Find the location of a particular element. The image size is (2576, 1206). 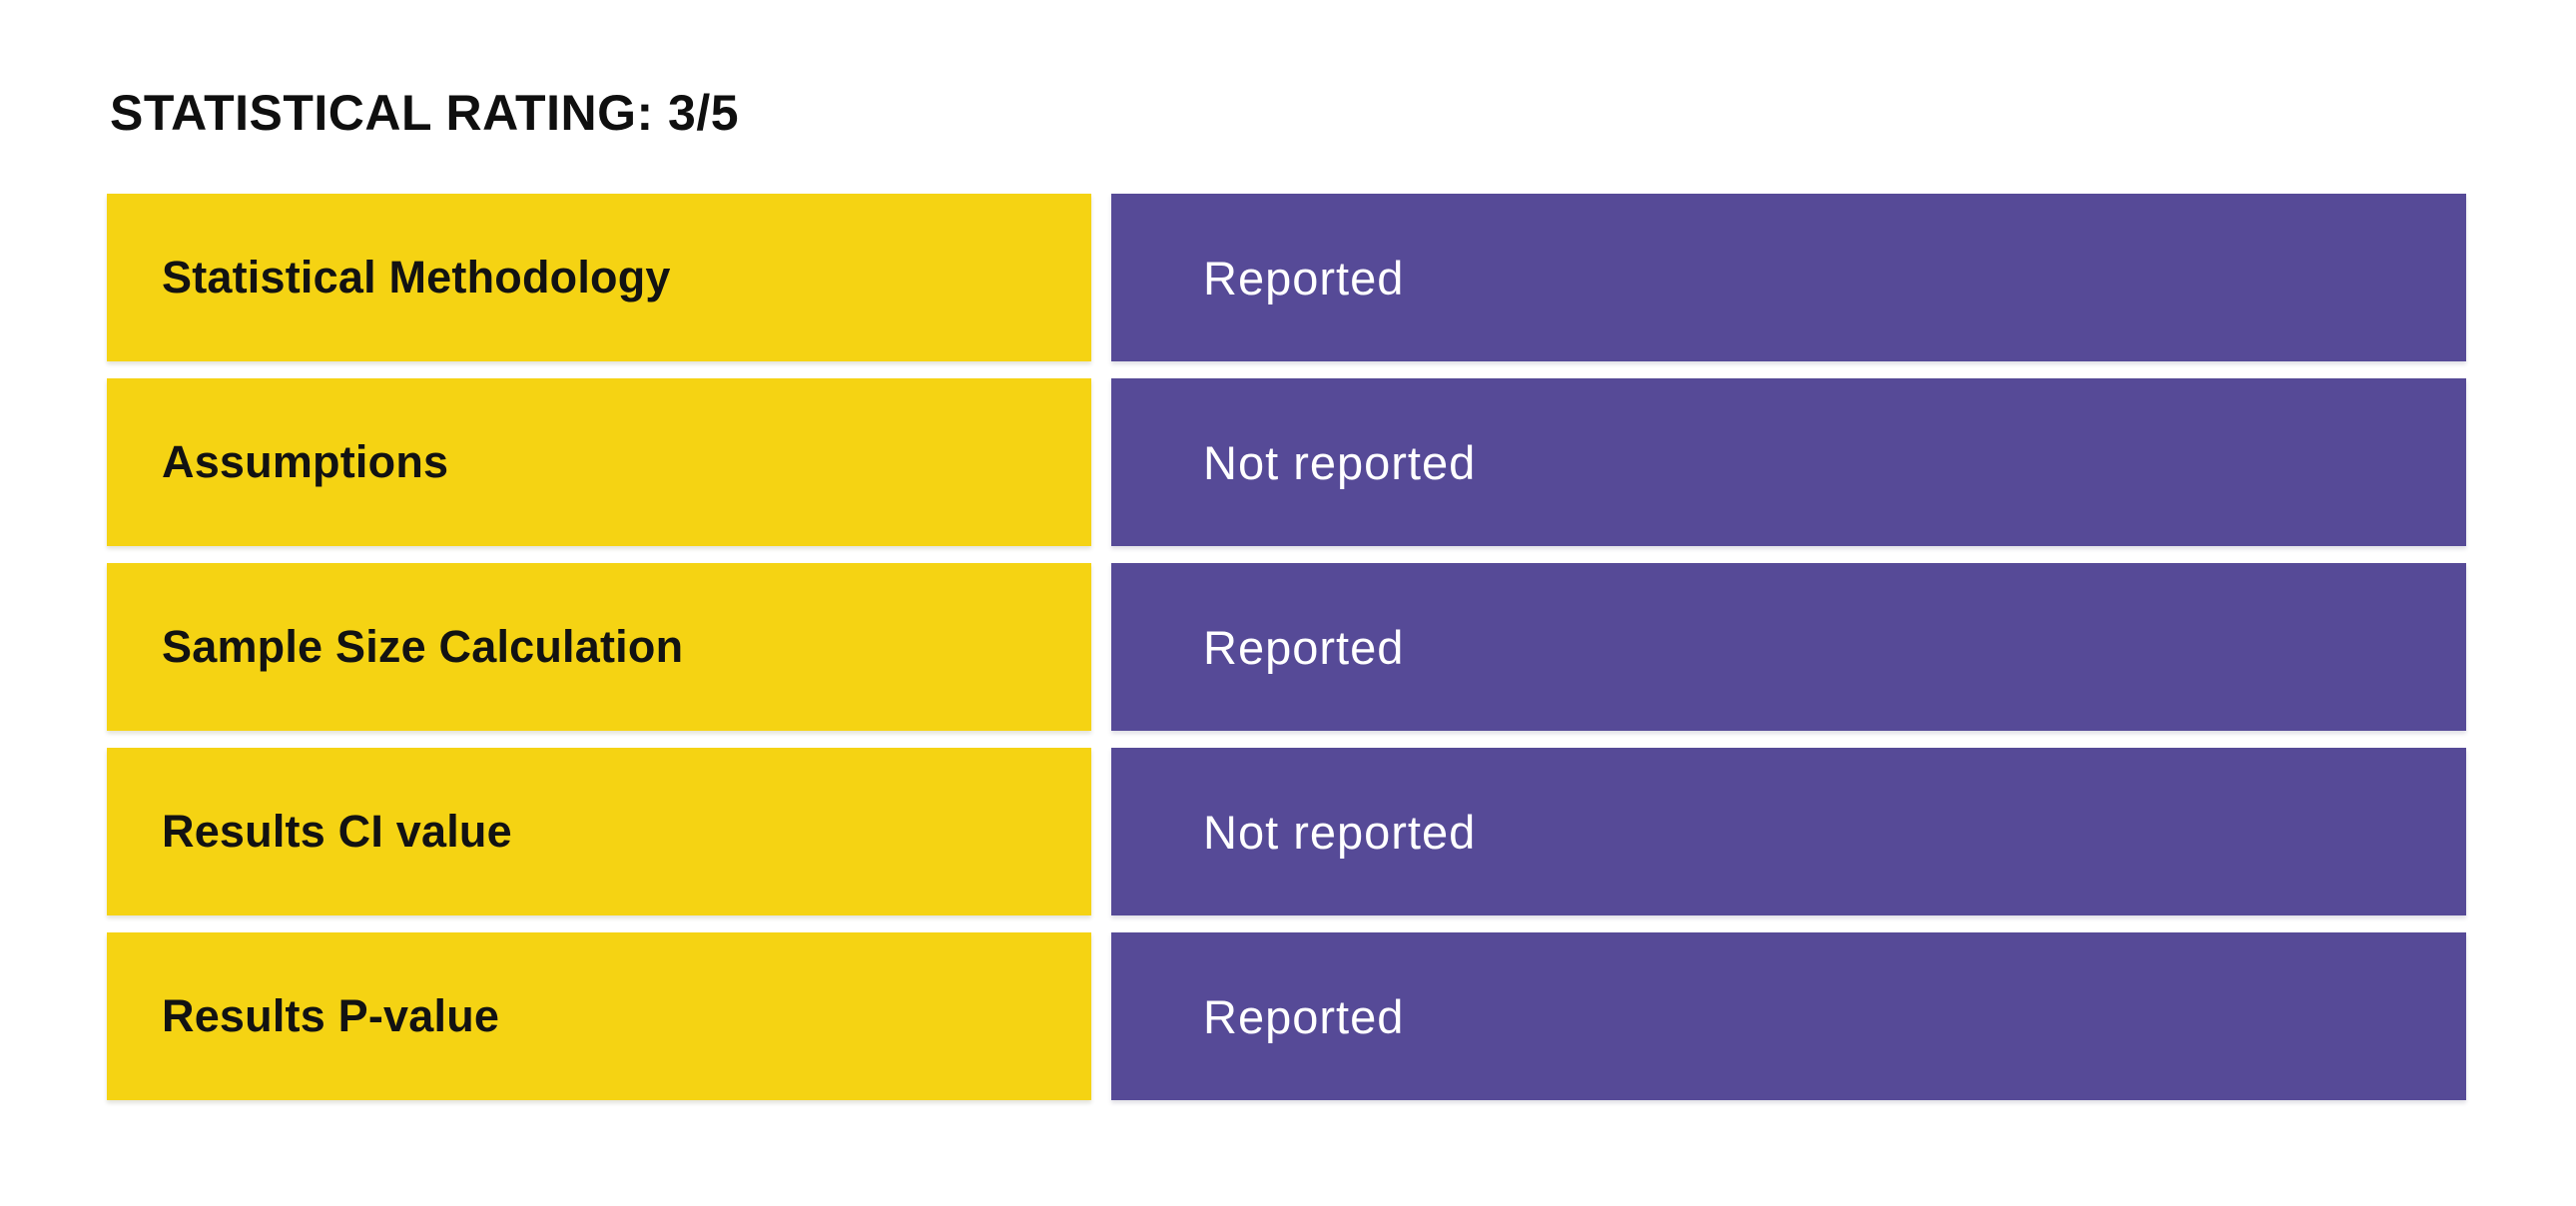

status-cell-assumptions: Not reported is located at coordinates (1788, 462).